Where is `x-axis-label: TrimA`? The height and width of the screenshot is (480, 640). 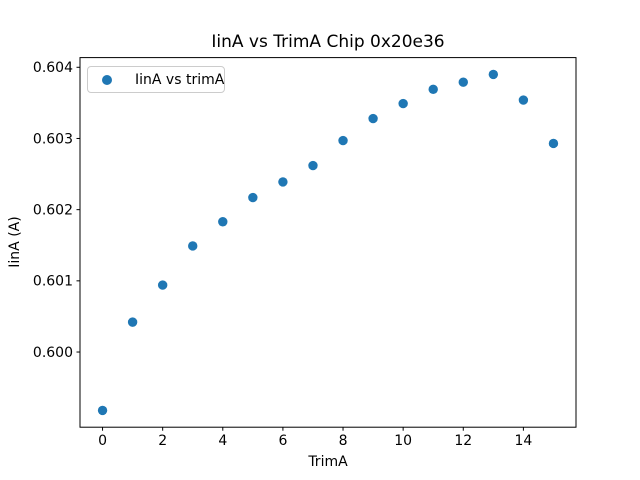
x-axis-label: TrimA is located at coordinates (328, 462).